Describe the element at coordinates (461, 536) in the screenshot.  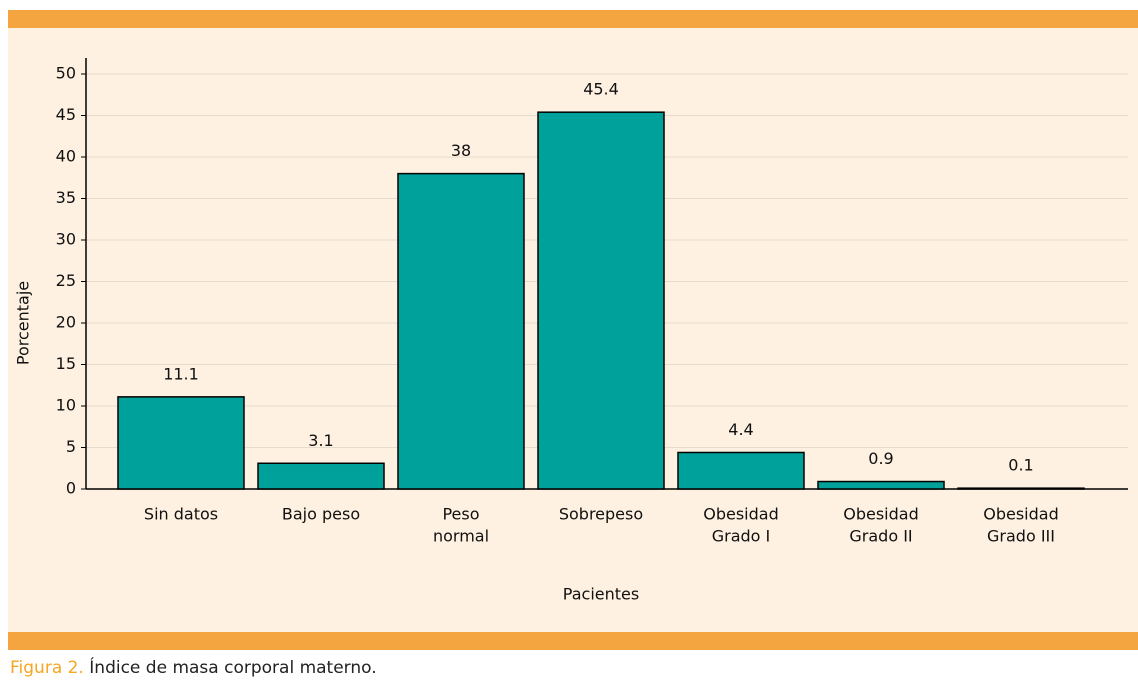
I see `x-tick-label: normal` at that location.